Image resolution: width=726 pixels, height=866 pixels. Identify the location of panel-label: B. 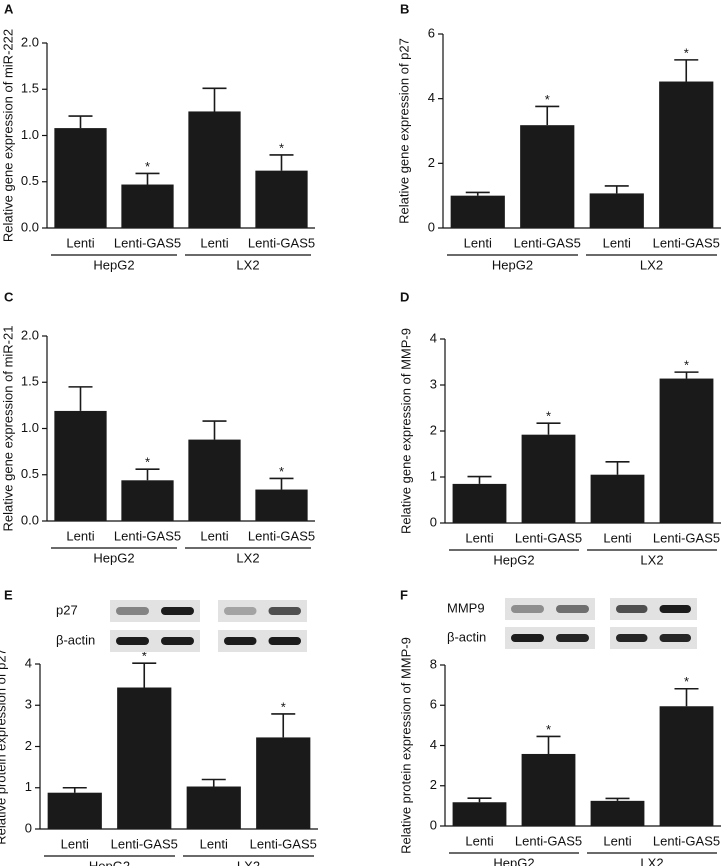
(404, 8).